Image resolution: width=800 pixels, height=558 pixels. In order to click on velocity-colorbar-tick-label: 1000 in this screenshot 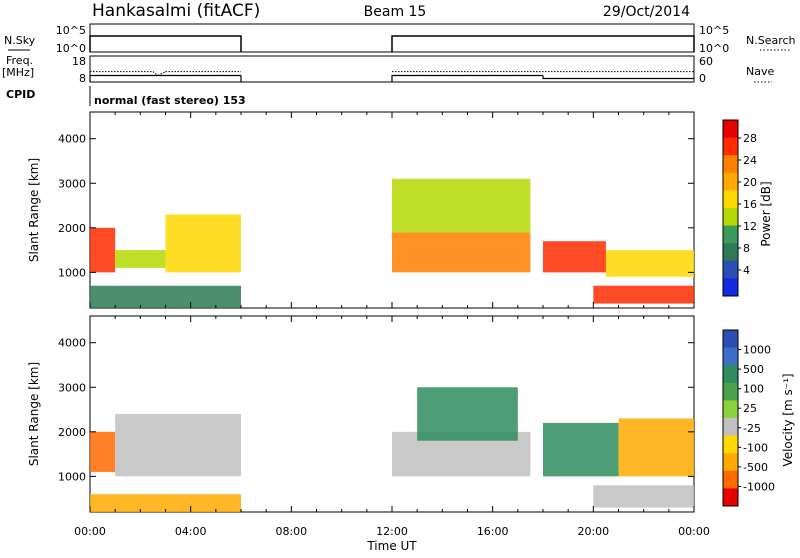, I will do `click(757, 350)`.